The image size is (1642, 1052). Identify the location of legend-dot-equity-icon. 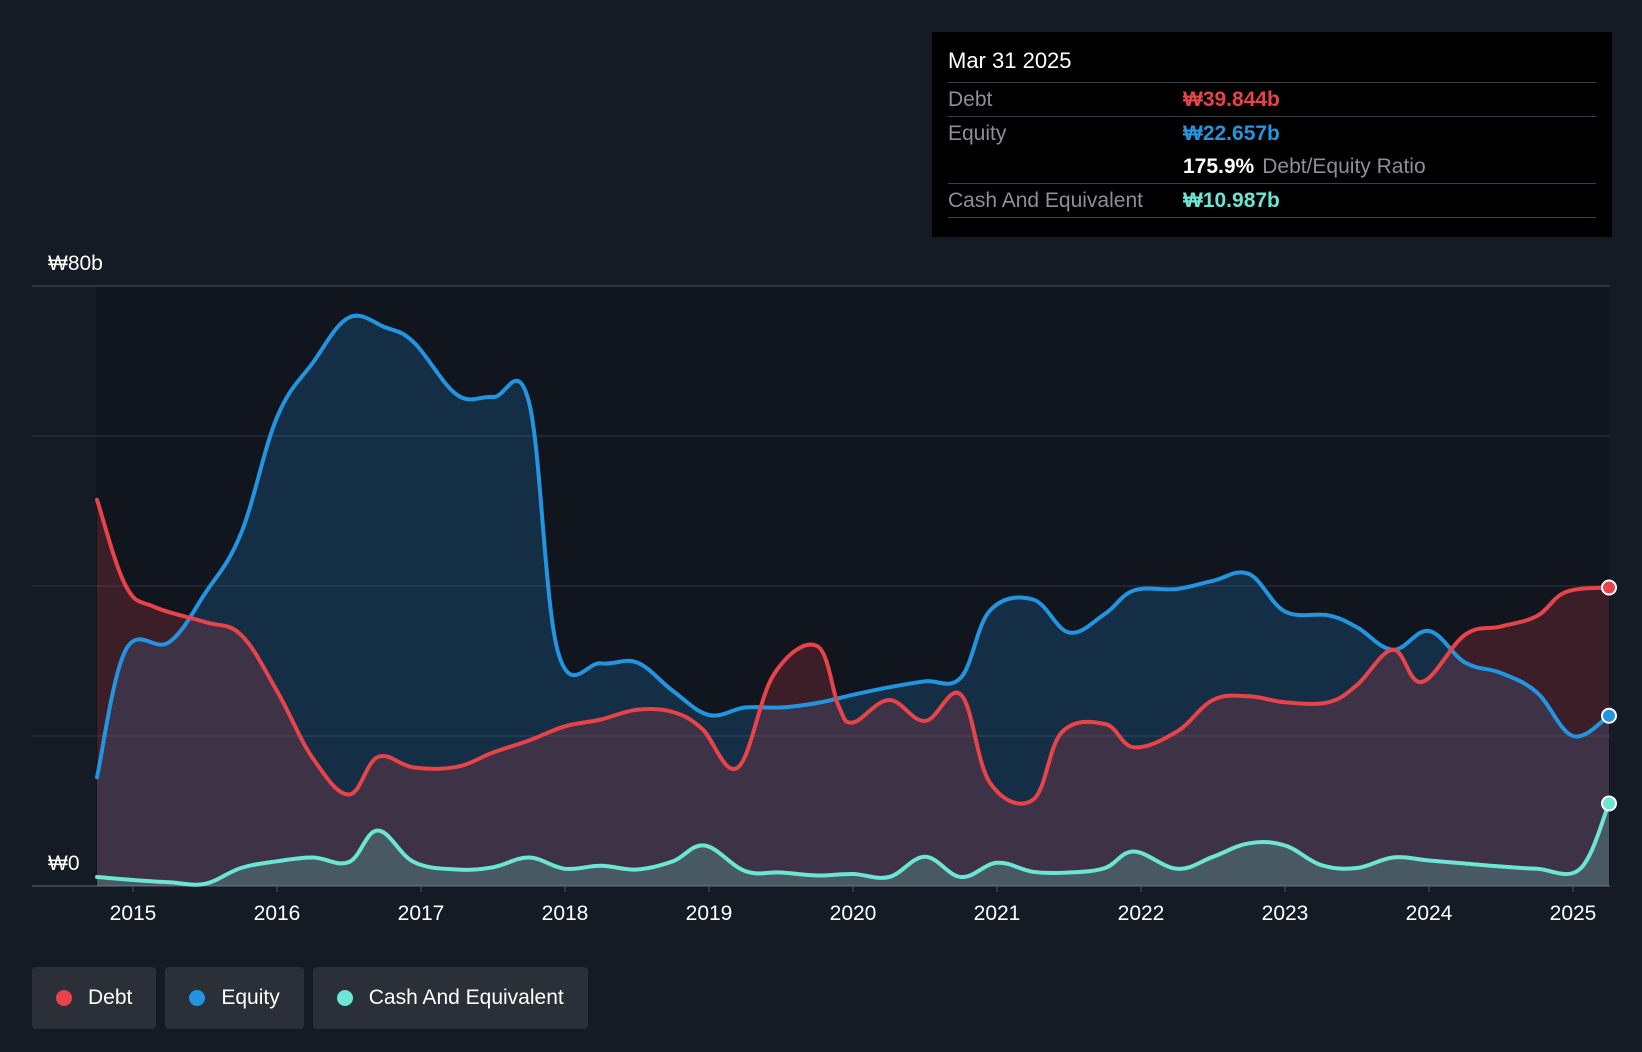
(197, 998).